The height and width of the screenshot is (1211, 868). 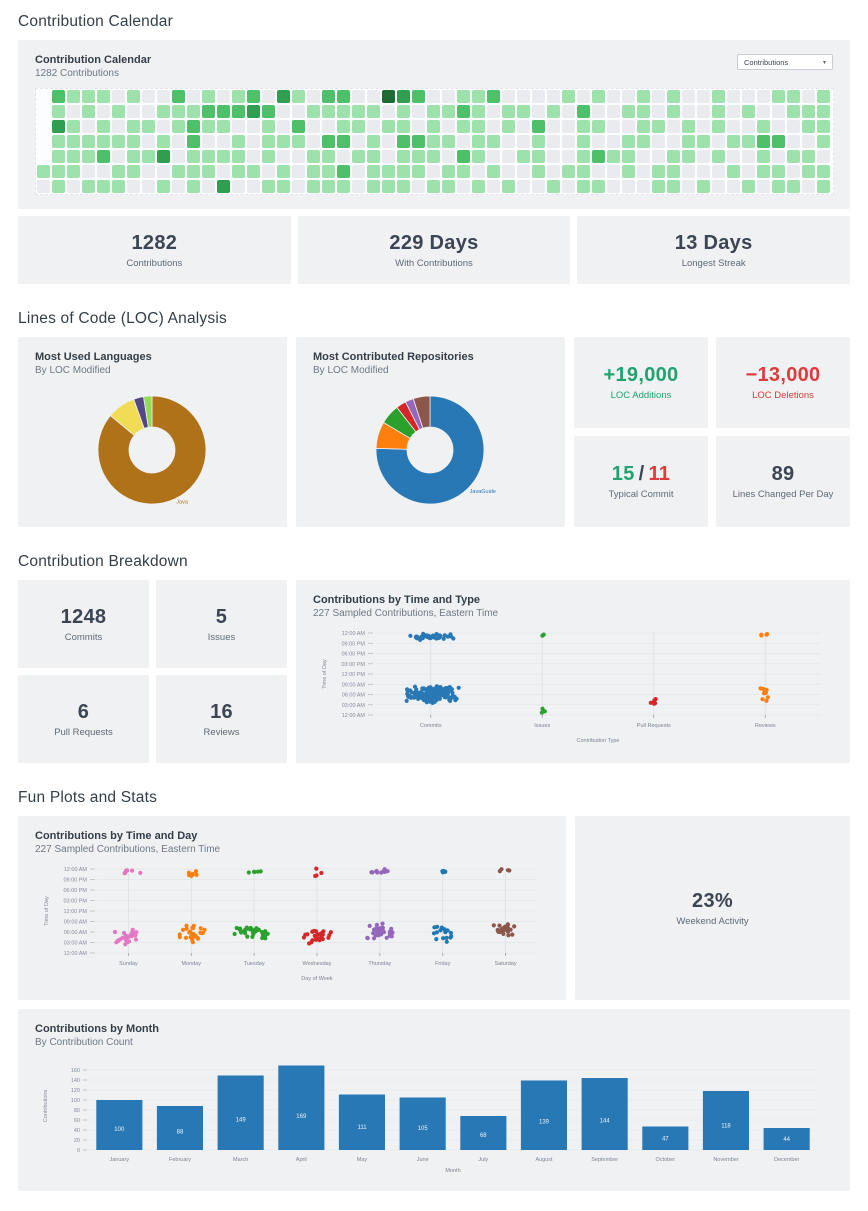 I want to click on stat-card-commits: 1248 Commits, so click(x=83, y=624).